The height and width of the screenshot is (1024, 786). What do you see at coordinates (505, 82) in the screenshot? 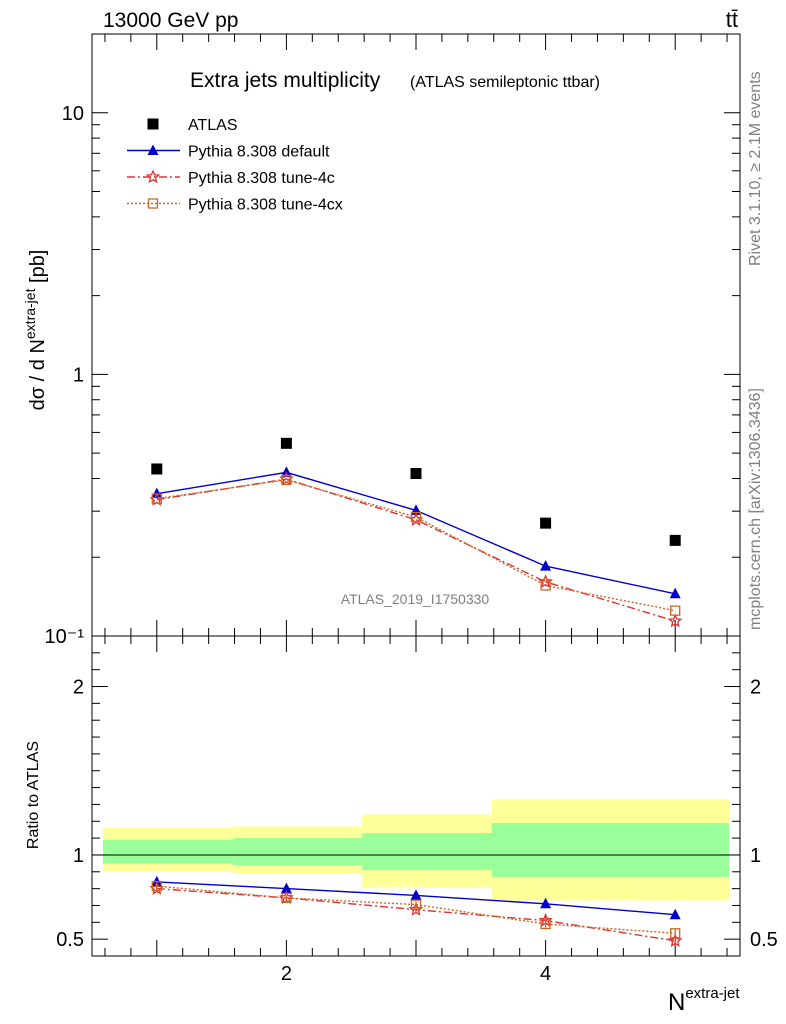
I see `chart-subtitle: (ATLAS semileptonic ttbar)` at bounding box center [505, 82].